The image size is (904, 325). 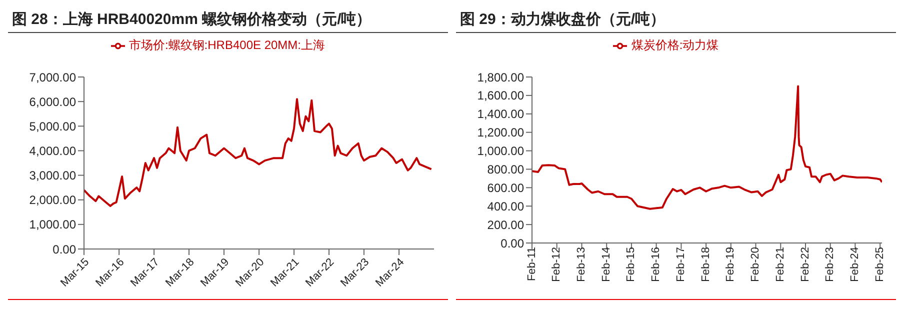 What do you see at coordinates (532, 264) in the screenshot?
I see `x-tick-label: Feb-11` at bounding box center [532, 264].